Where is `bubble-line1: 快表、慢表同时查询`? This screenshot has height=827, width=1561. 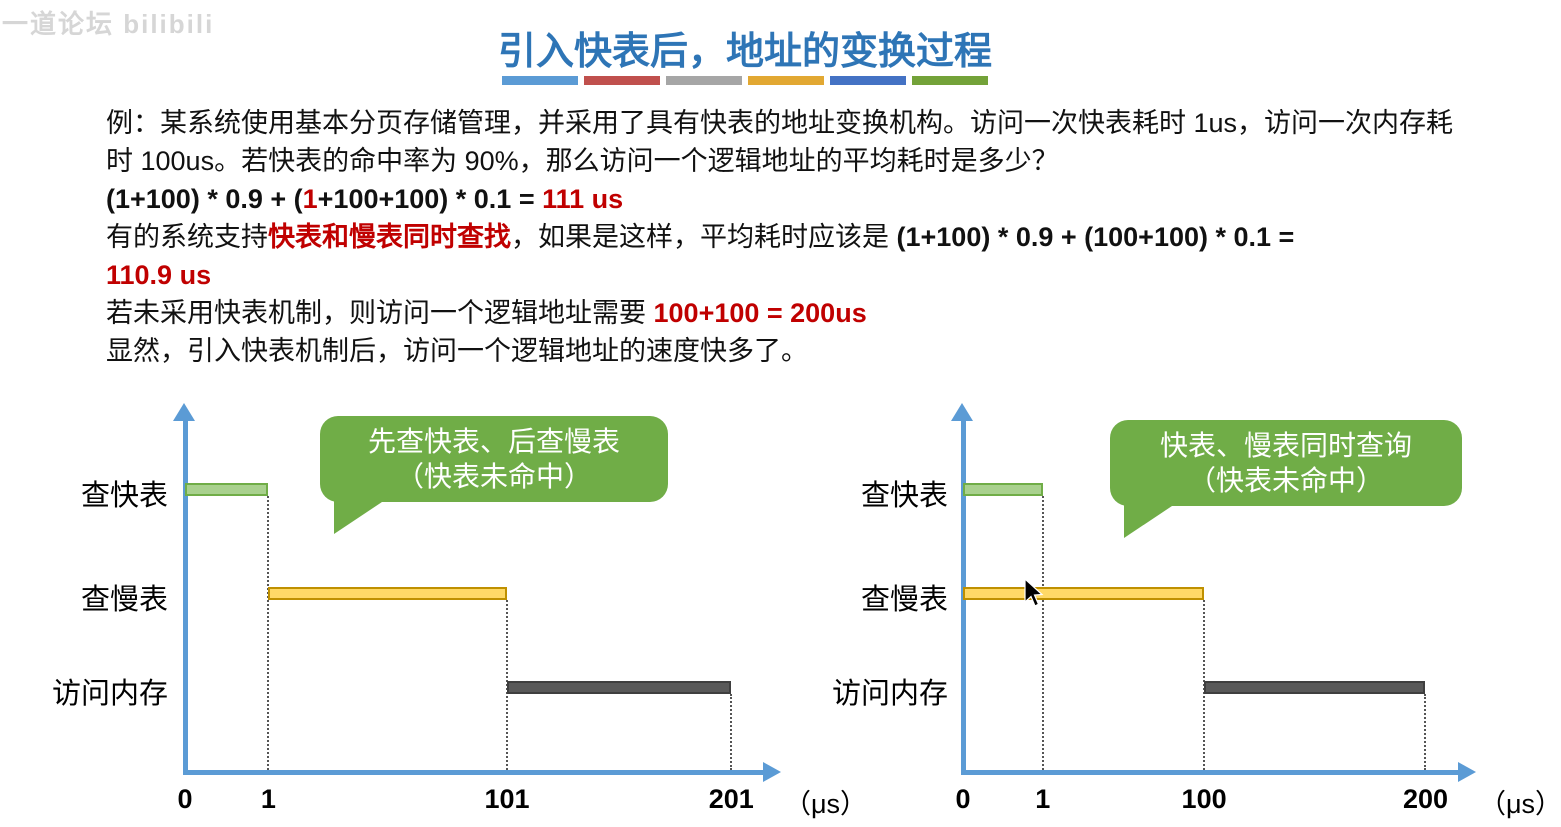
bubble-line1: 快表、慢表同时查询 is located at coordinates (1285, 445).